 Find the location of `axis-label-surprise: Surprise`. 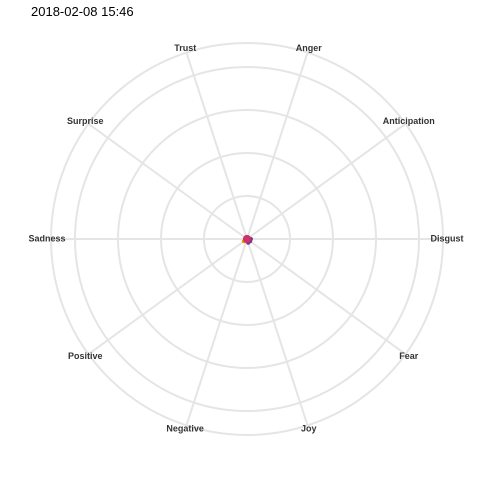

axis-label-surprise: Surprise is located at coordinates (85, 121).